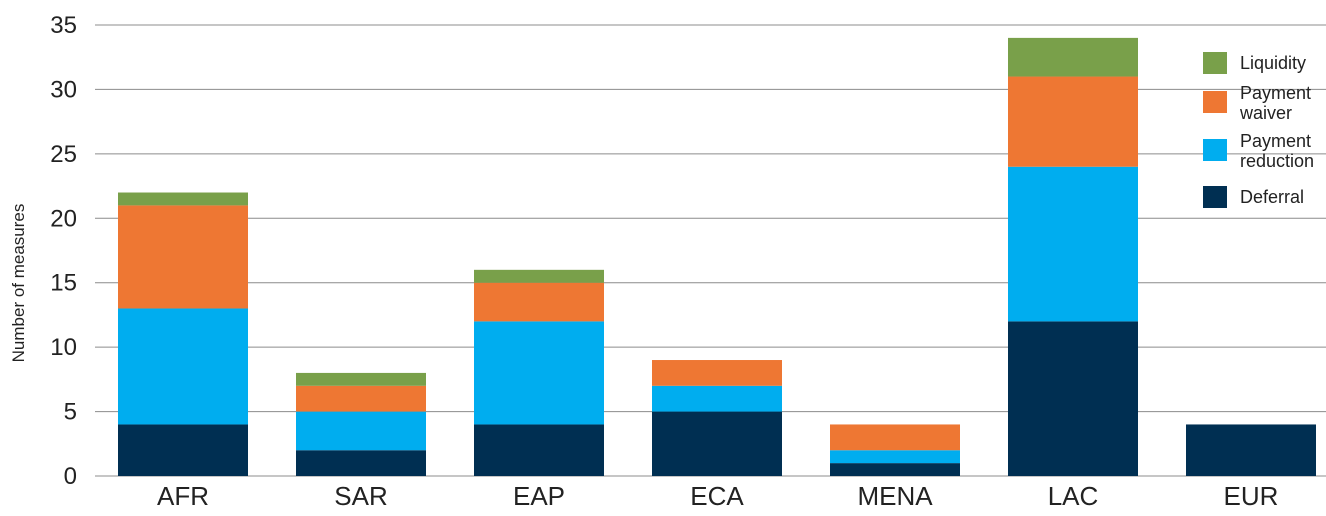 This screenshot has width=1326, height=516. What do you see at coordinates (895, 457) in the screenshot?
I see `bar-segment-mena-payment-reduction` at bounding box center [895, 457].